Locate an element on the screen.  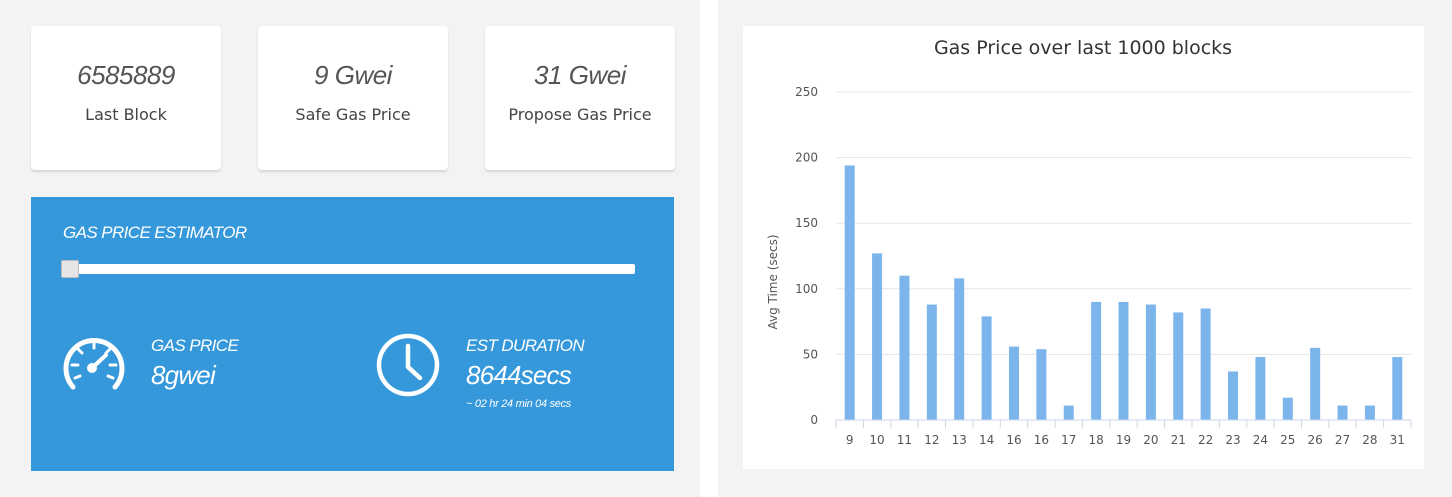
last-block-card: 6585889 Last Block is located at coordinates (126, 98).